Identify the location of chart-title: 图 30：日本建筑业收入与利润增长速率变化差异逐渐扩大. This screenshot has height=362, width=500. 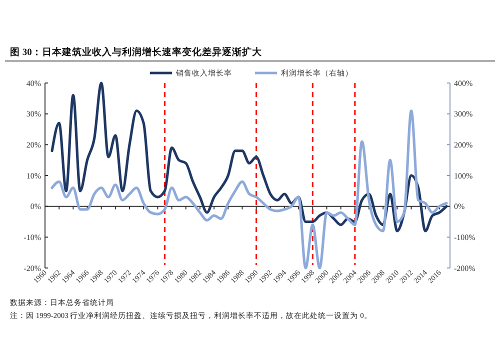
(136, 52).